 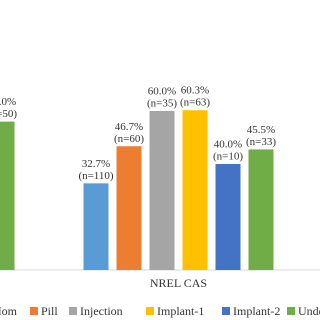 What do you see at coordinates (195, 103) in the screenshot?
I see `count-label: (n=63)` at bounding box center [195, 103].